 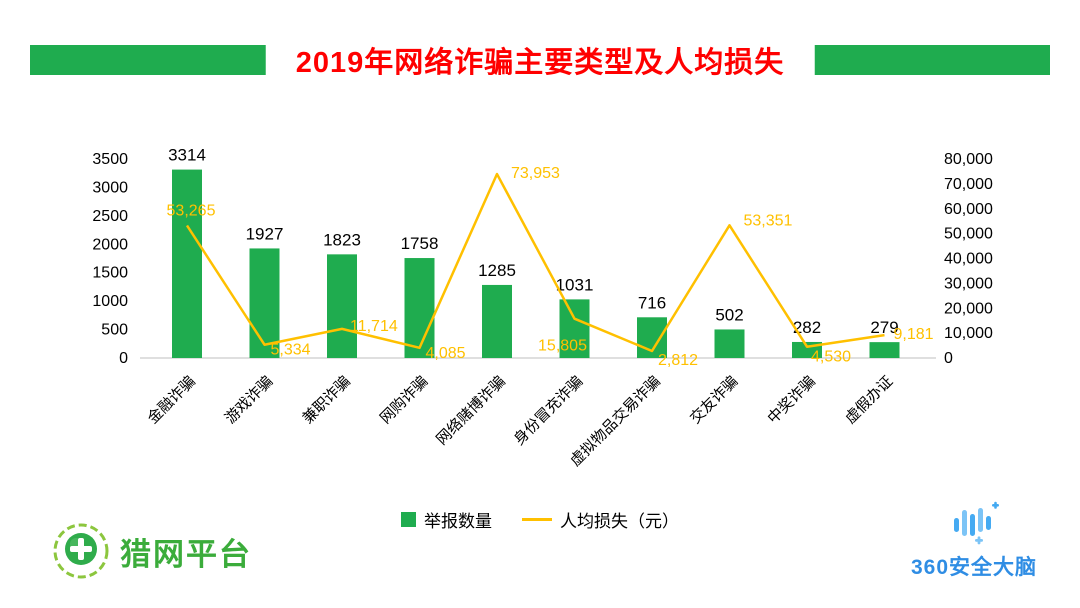 I want to click on legend-bar-label: 举报数量, so click(x=458, y=521).